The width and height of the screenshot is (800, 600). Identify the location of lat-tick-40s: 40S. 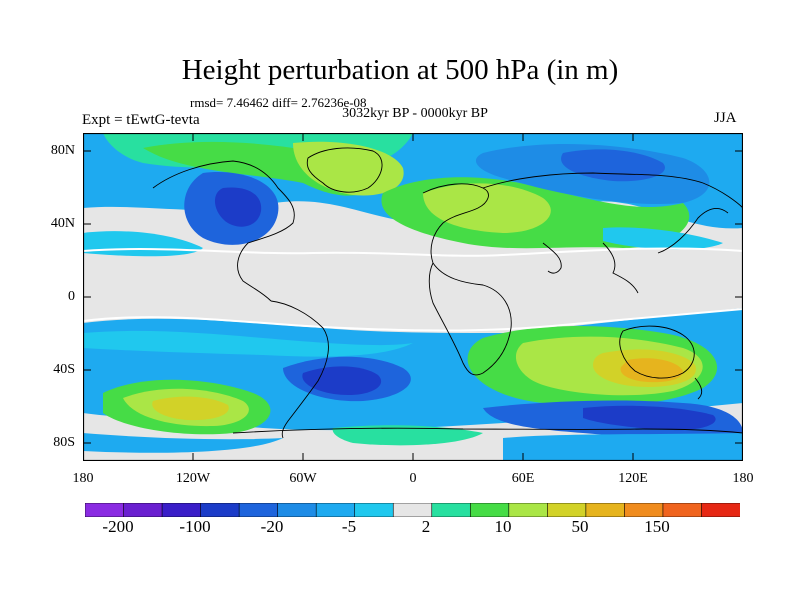
(64, 369).